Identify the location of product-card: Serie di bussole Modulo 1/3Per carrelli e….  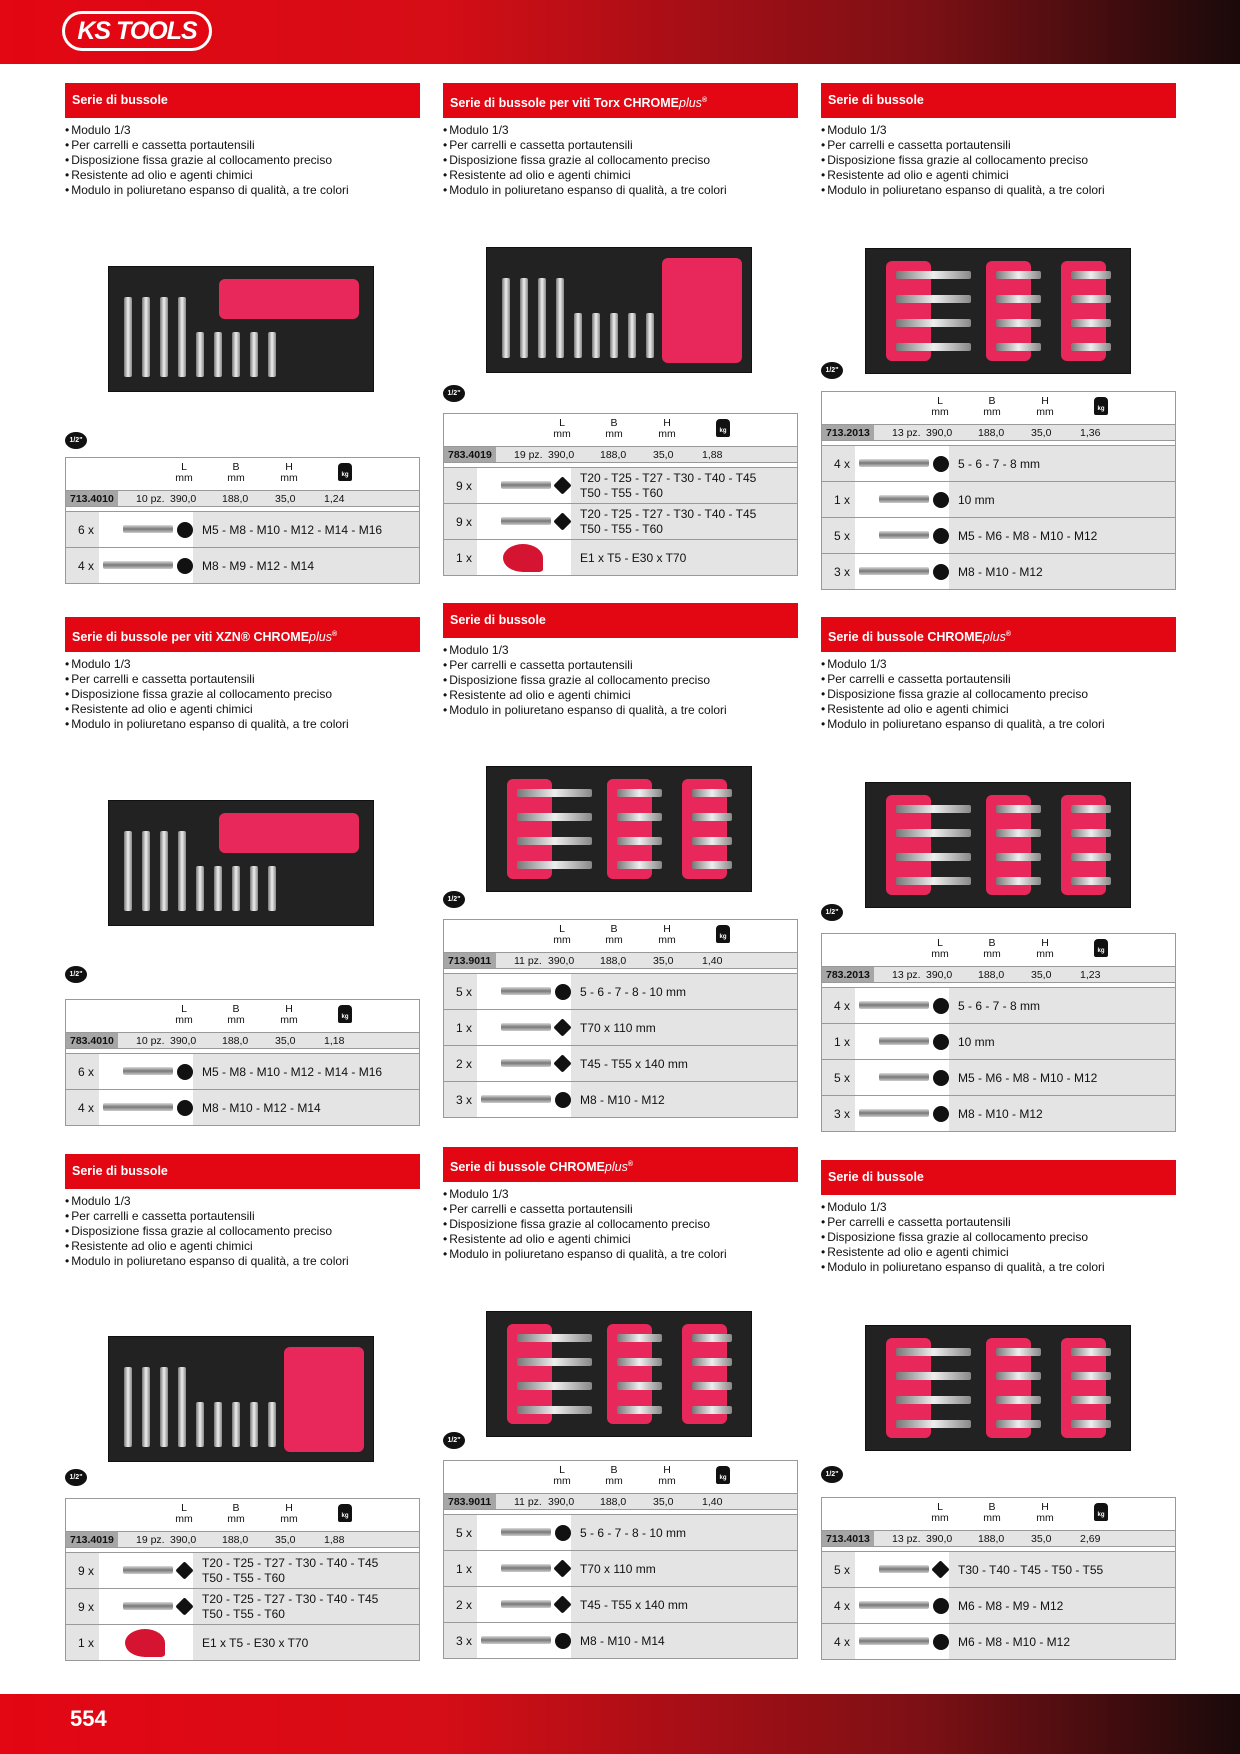
(998, 140).